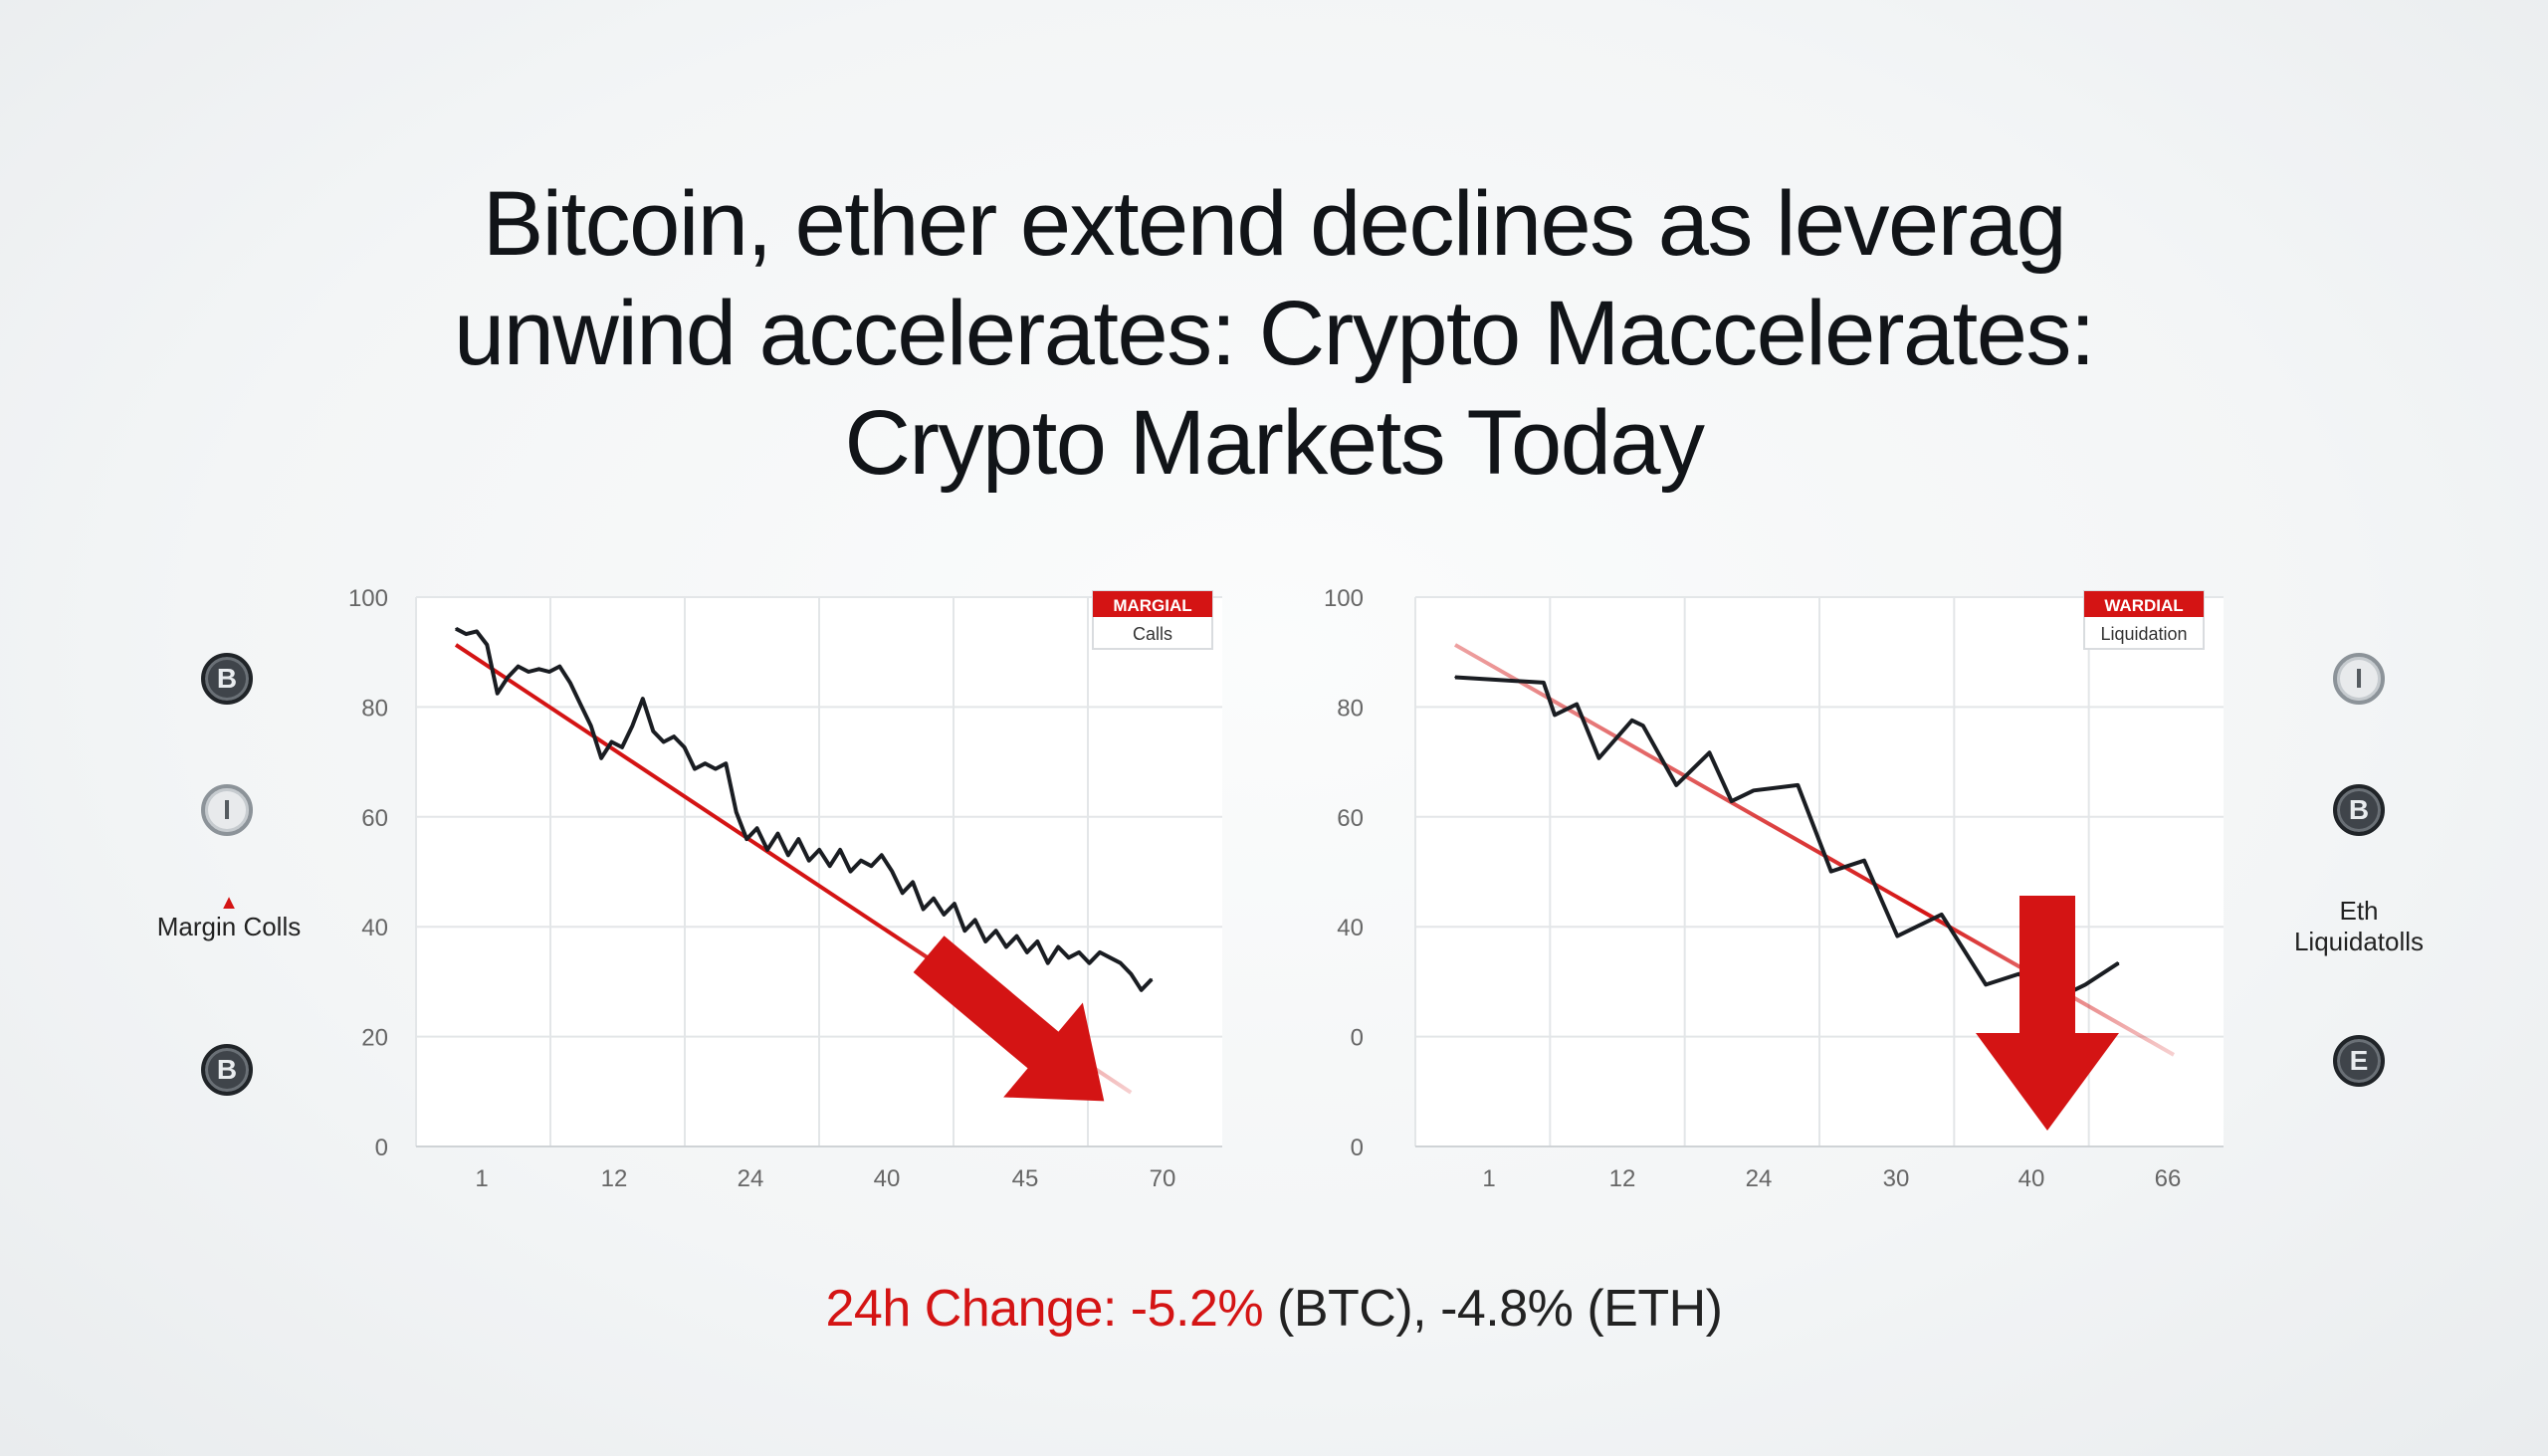 The image size is (2548, 1456). I want to click on x-tick-label: 45, so click(1025, 1178).